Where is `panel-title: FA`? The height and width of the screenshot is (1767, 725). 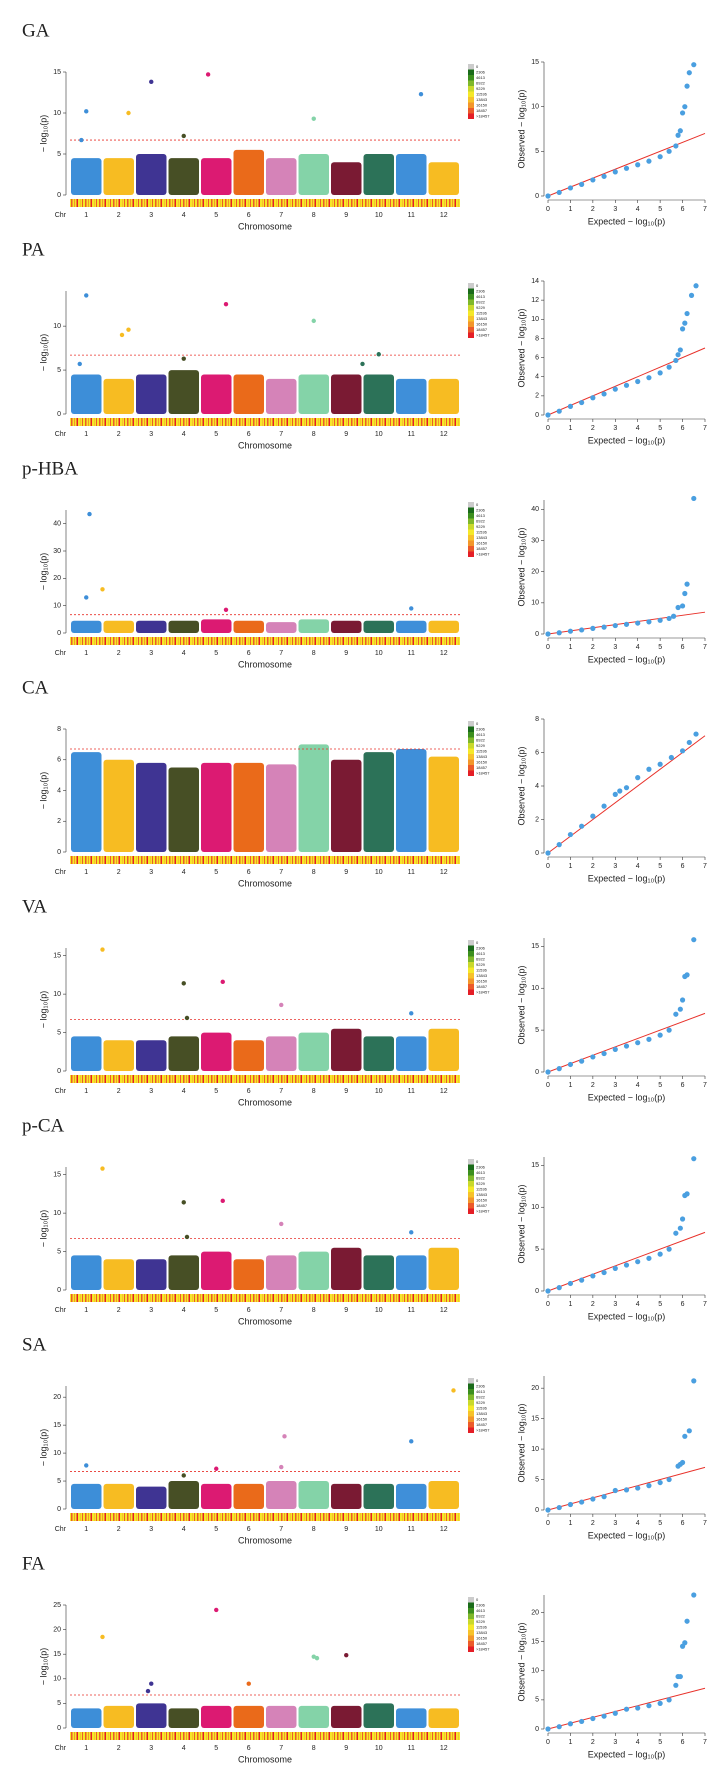
panel-title: FA is located at coordinates (33, 1563).